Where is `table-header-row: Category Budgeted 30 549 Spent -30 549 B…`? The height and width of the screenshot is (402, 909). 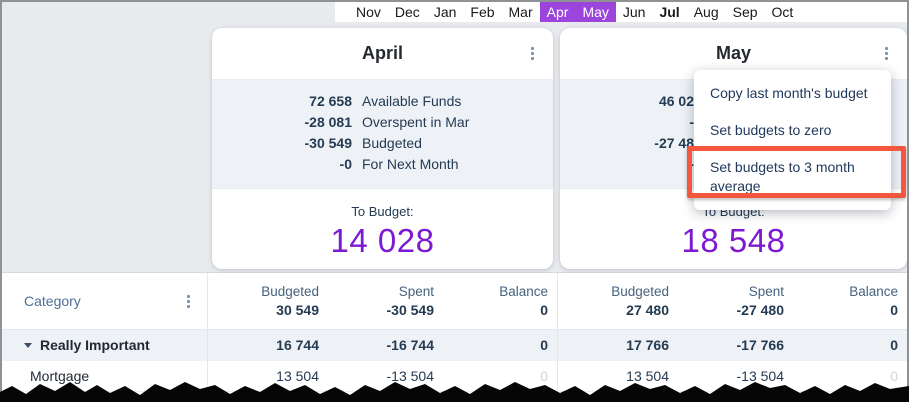 table-header-row: Category Budgeted 30 549 Spent -30 549 B… is located at coordinates (454, 301).